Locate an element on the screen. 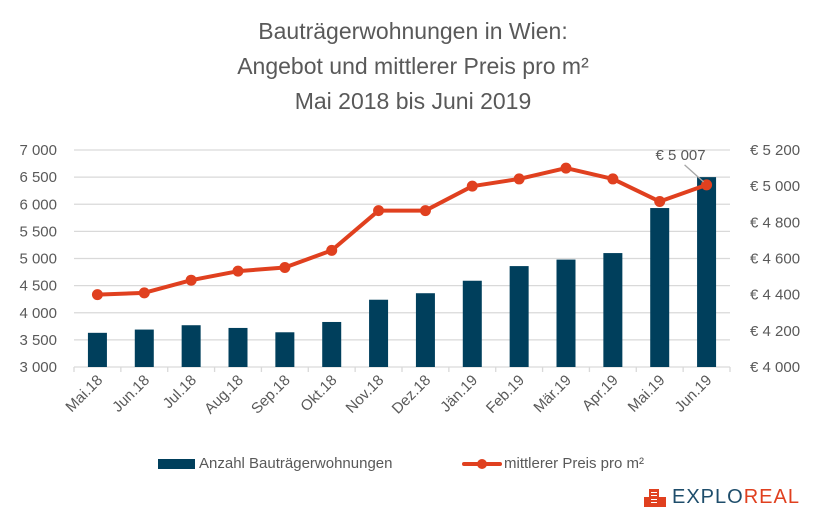 This screenshot has height=526, width=826. legend-line-label: mittlerer Preis pro m² is located at coordinates (574, 463).